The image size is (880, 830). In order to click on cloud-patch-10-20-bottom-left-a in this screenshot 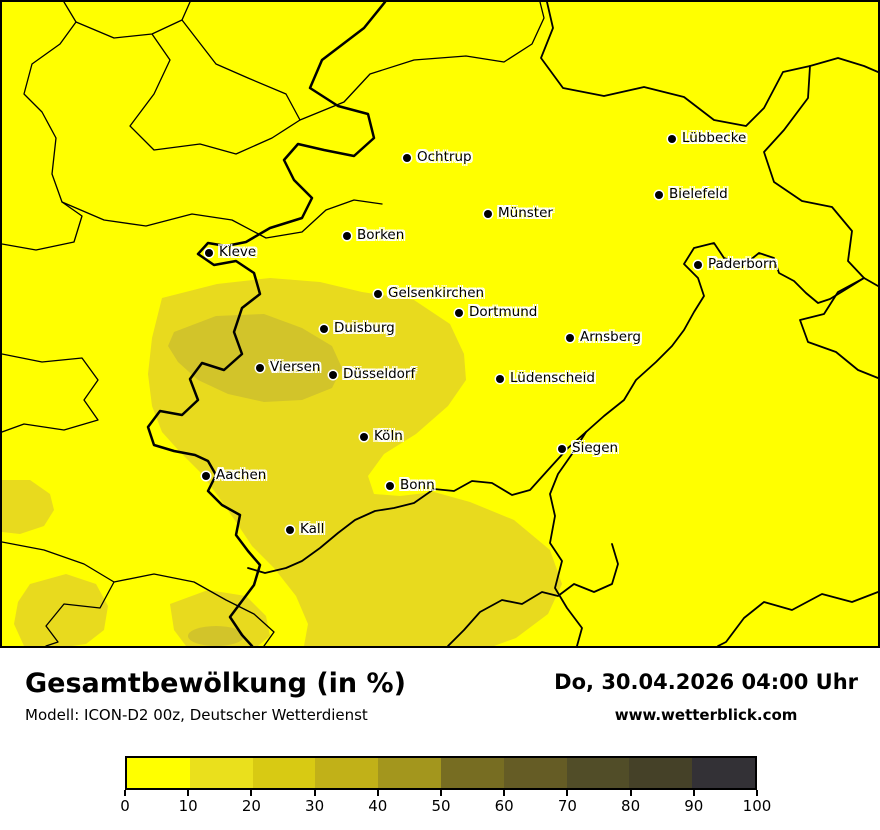, I will do `click(61, 610)`.